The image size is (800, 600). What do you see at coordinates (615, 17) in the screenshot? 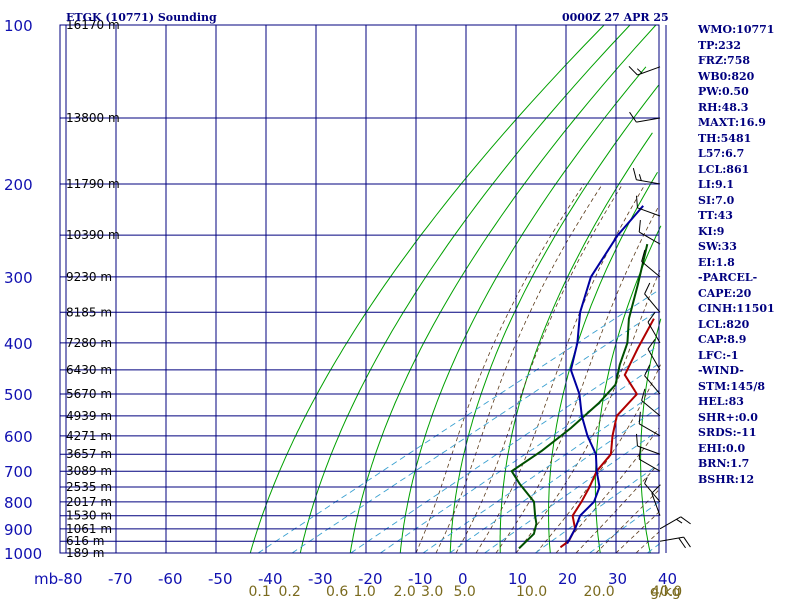
I see `chart-time: 0000Z 27 APR 25` at bounding box center [615, 17].